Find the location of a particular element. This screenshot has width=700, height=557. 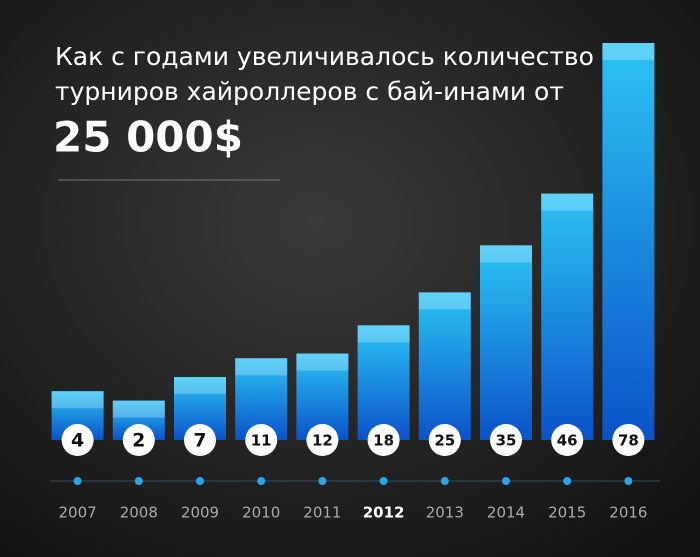

value-label: 78 is located at coordinates (628, 441).